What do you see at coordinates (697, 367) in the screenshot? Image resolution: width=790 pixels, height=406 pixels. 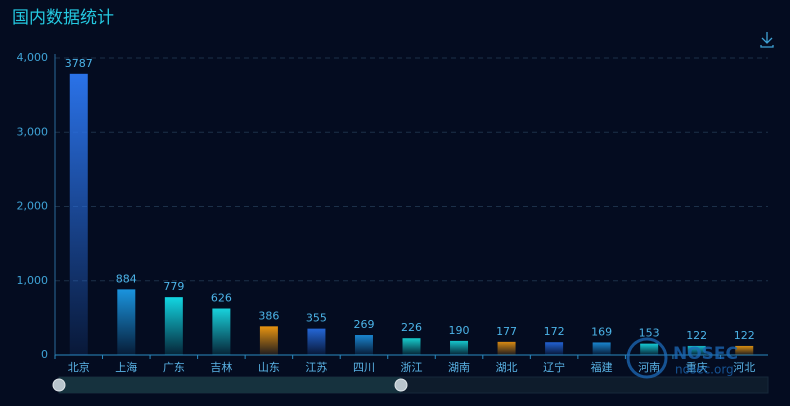 I see `x-tick-label: 重庆` at bounding box center [697, 367].